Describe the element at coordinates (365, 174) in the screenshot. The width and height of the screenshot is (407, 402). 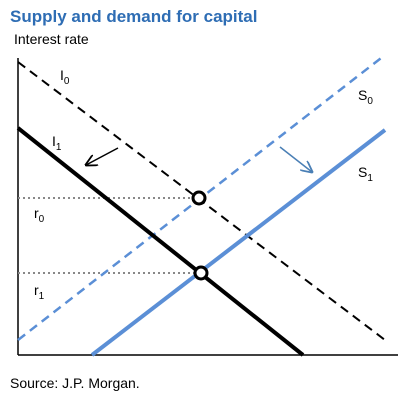
I see `curve-label: S1` at that location.